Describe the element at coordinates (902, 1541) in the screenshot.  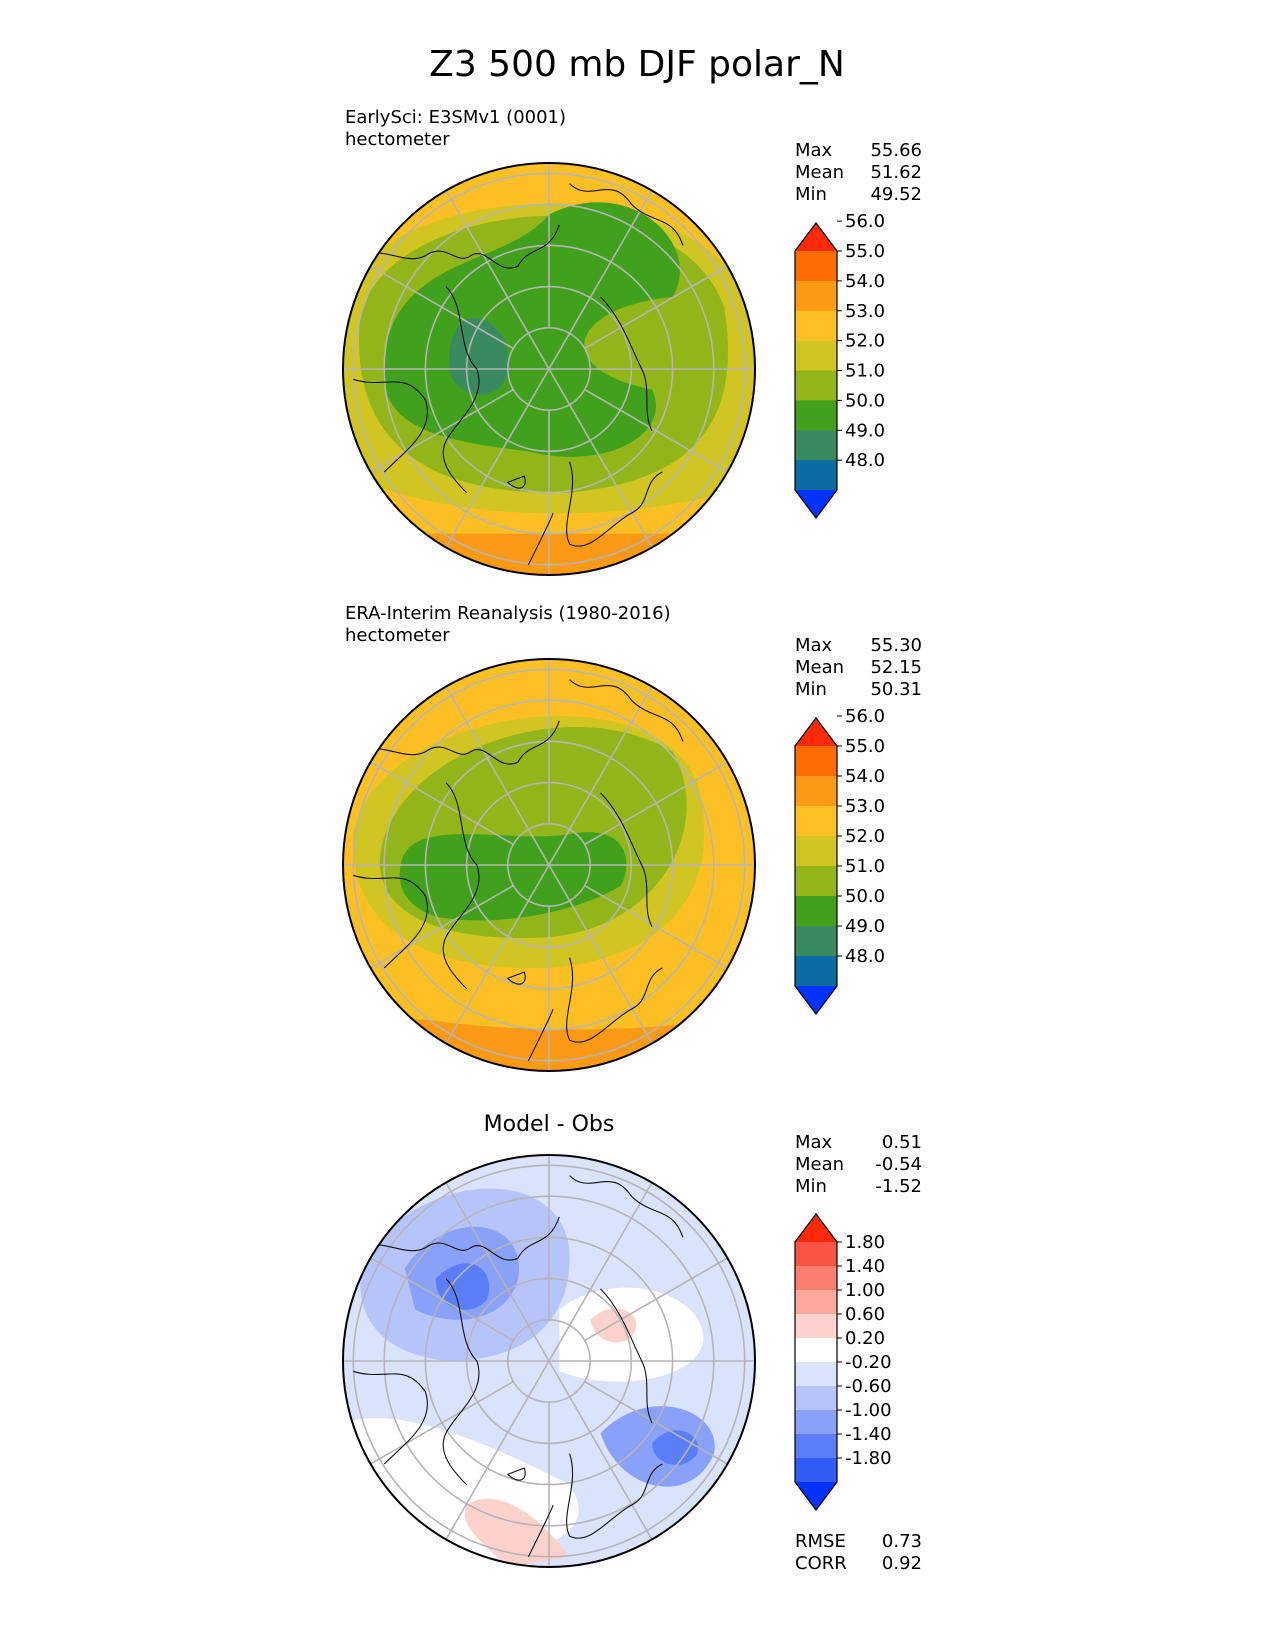
I see `footer-value: 0.73` at that location.